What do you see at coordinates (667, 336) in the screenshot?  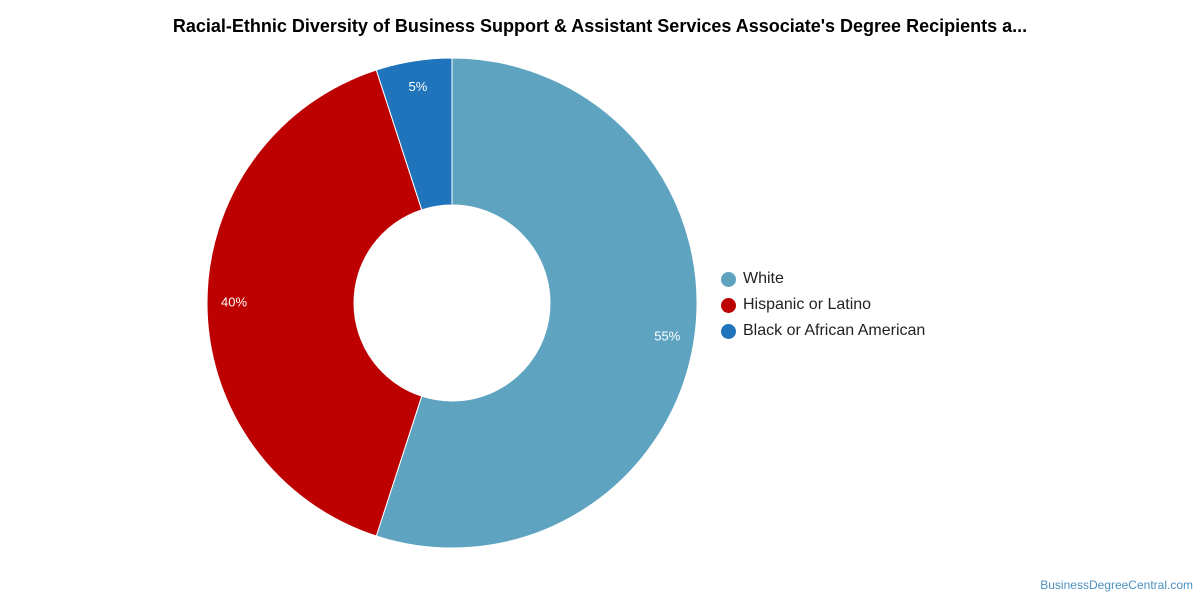 I see `slice-label-white: 55%` at bounding box center [667, 336].